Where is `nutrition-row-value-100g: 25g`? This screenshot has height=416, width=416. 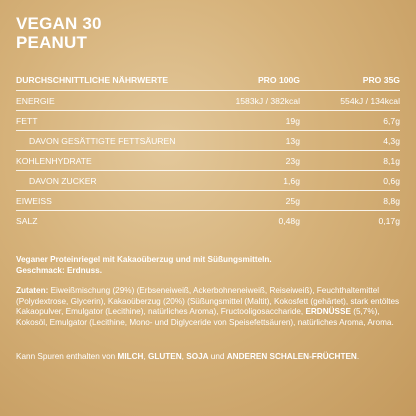
nutrition-row-value-100g: 25g is located at coordinates (292, 200).